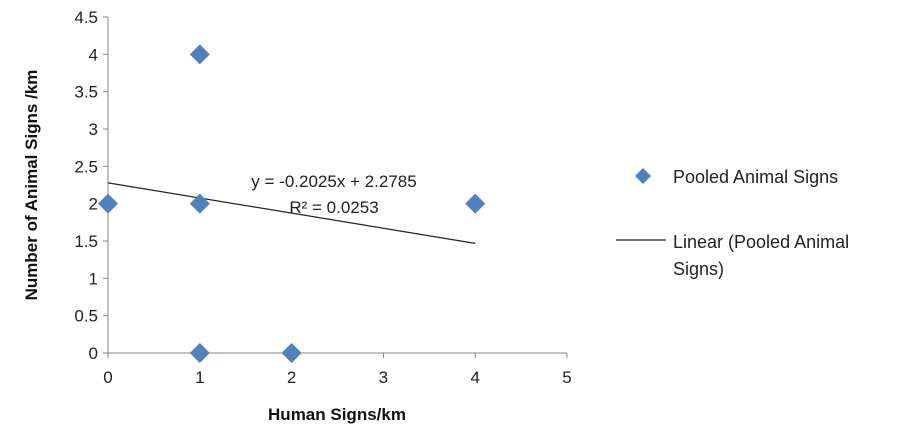 The width and height of the screenshot is (915, 432). Describe the element at coordinates (333, 207) in the screenshot. I see `trendline-r2-label: R² = 0.0253` at that location.